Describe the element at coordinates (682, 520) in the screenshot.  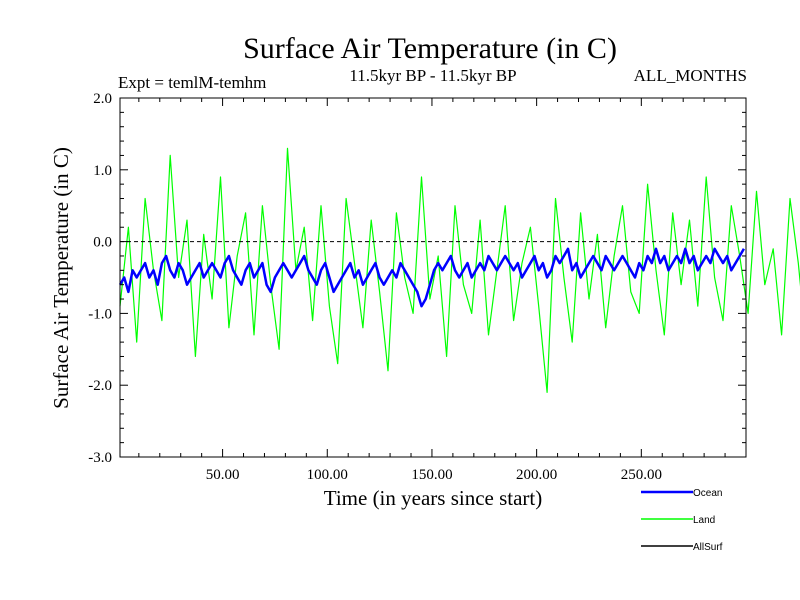
I see `legend: Ocean Land AllSurf` at that location.